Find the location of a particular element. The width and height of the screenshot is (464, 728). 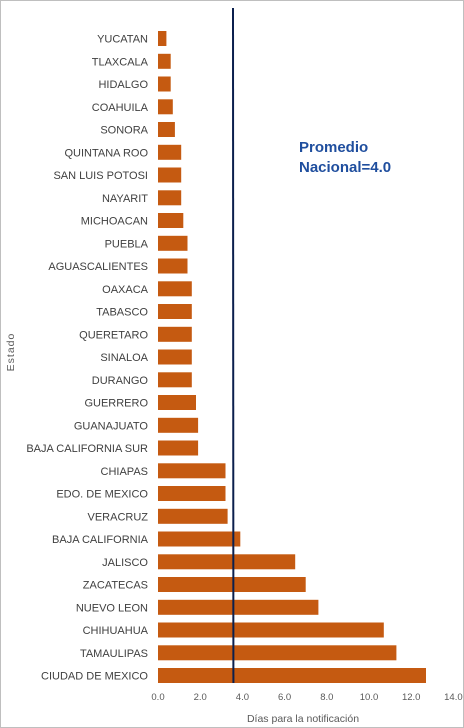

category-label: MICHOACAN is located at coordinates (114, 222).